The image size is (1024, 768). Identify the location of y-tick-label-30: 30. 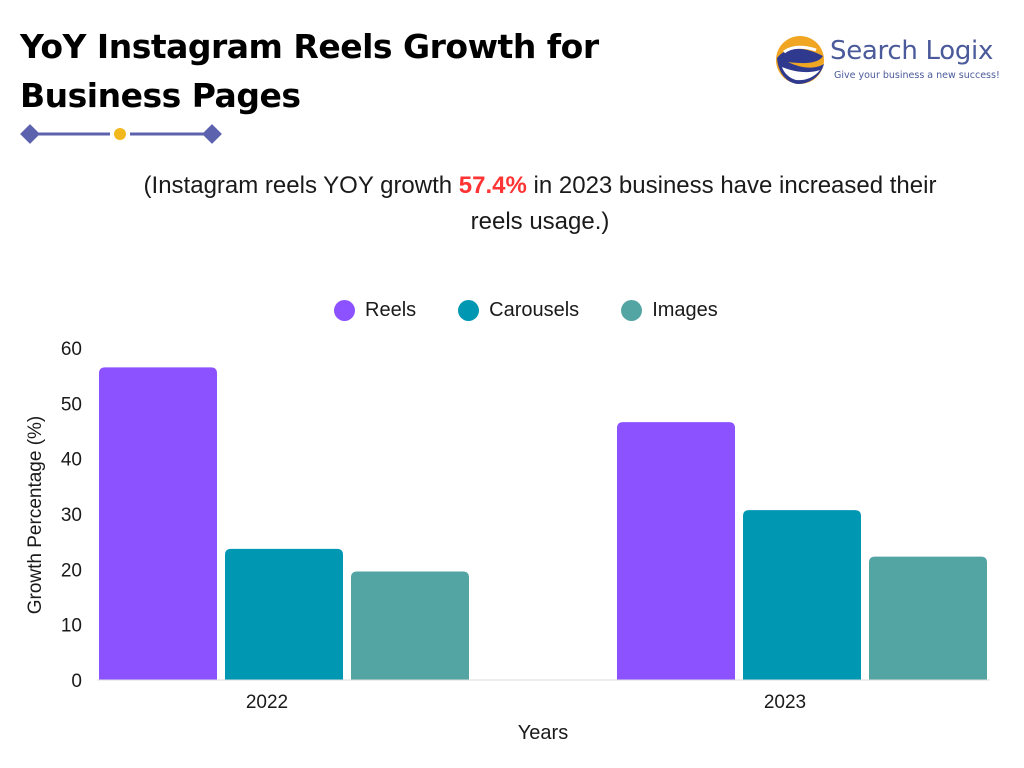
(71, 515).